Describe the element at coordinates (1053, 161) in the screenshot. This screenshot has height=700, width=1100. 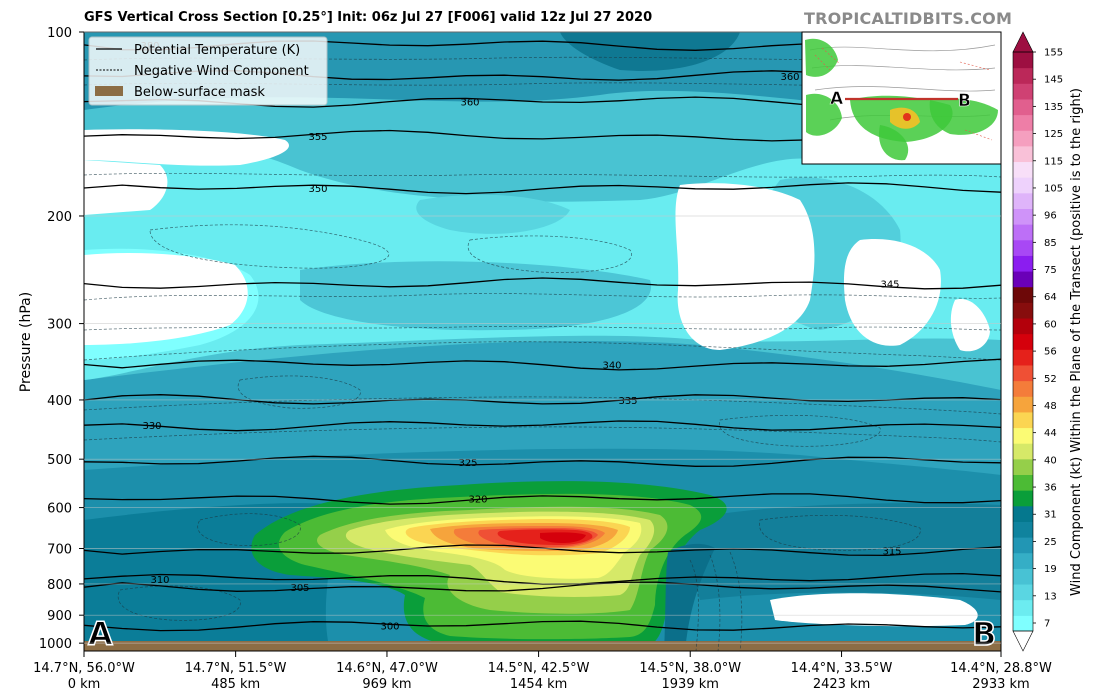
I see `colorbar-tick-label: 115` at that location.